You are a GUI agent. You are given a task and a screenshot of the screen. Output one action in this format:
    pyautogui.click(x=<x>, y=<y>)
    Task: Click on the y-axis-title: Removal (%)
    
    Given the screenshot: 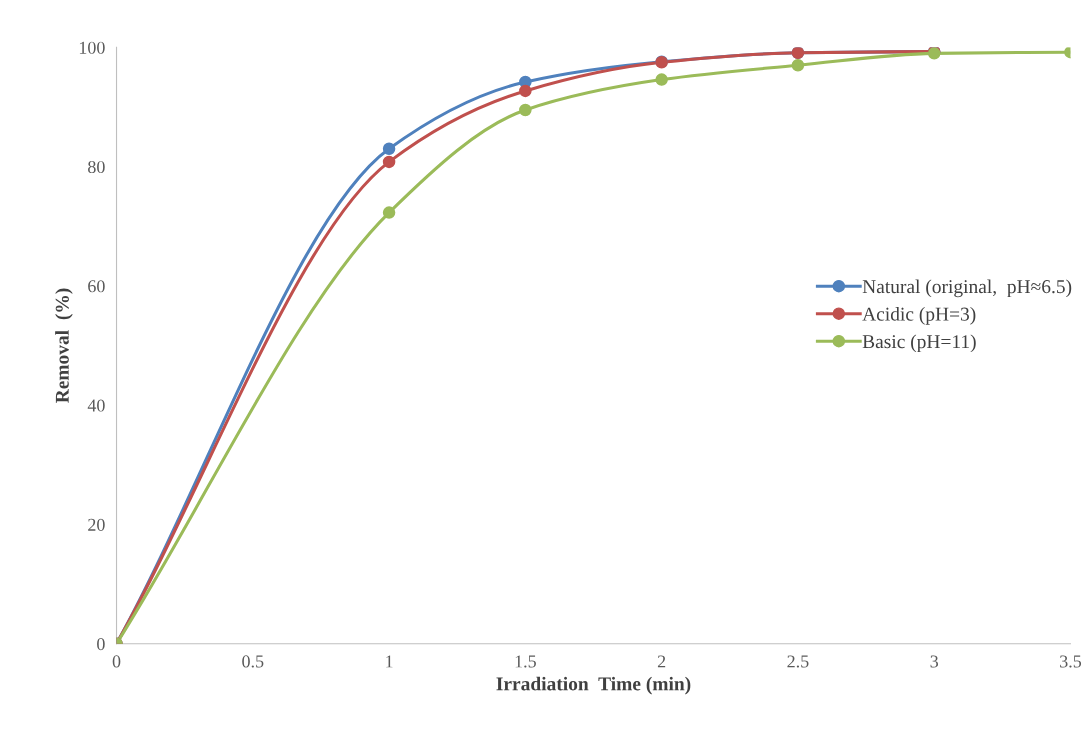 What is the action you would take?
    pyautogui.click(x=64, y=345)
    